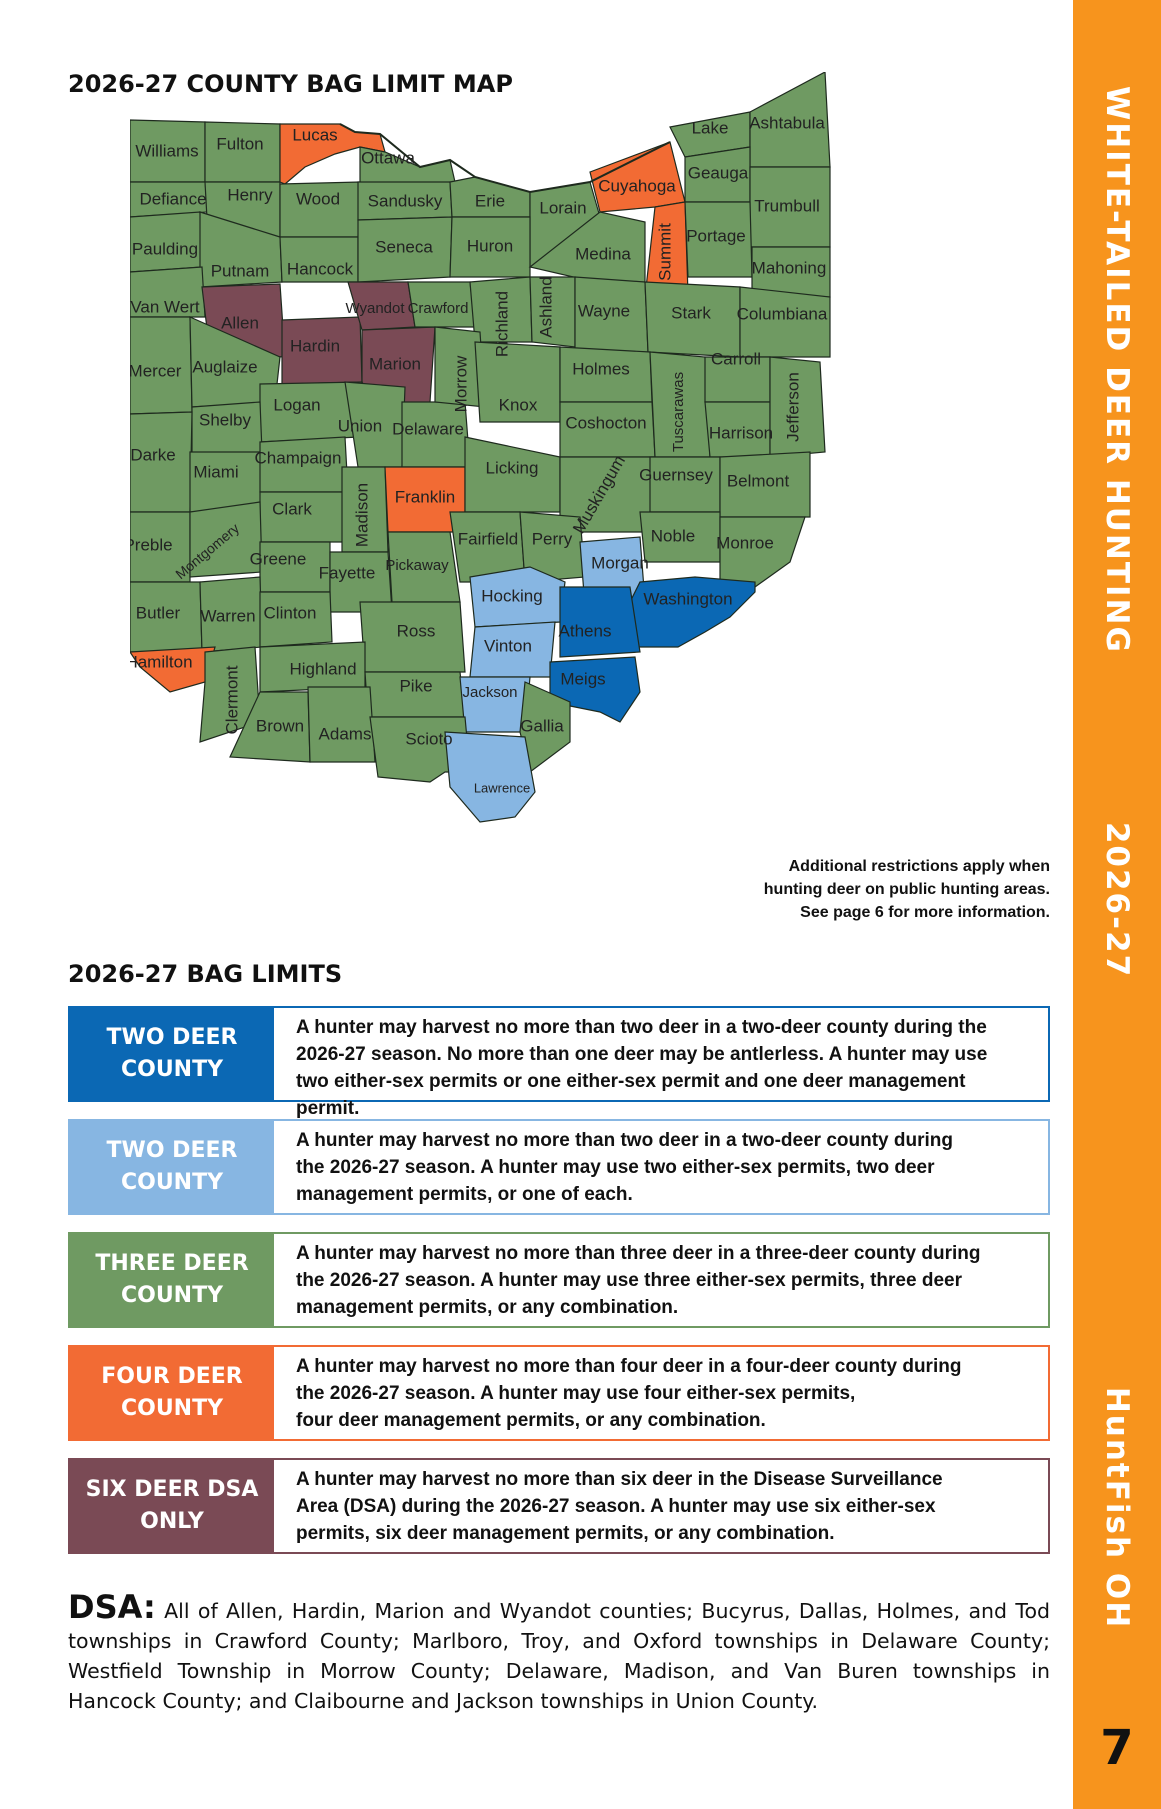  I want to click on county-label-belmont: Belmont, so click(758, 480).